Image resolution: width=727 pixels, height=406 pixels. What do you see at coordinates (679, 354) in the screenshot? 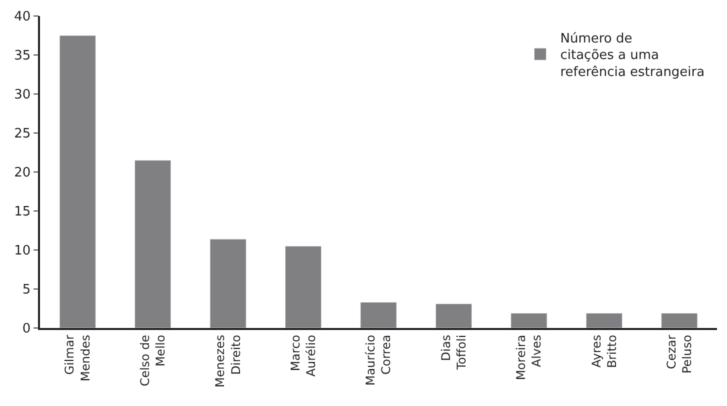
I see `x-tick-label: Cezar Peluso` at bounding box center [679, 354].